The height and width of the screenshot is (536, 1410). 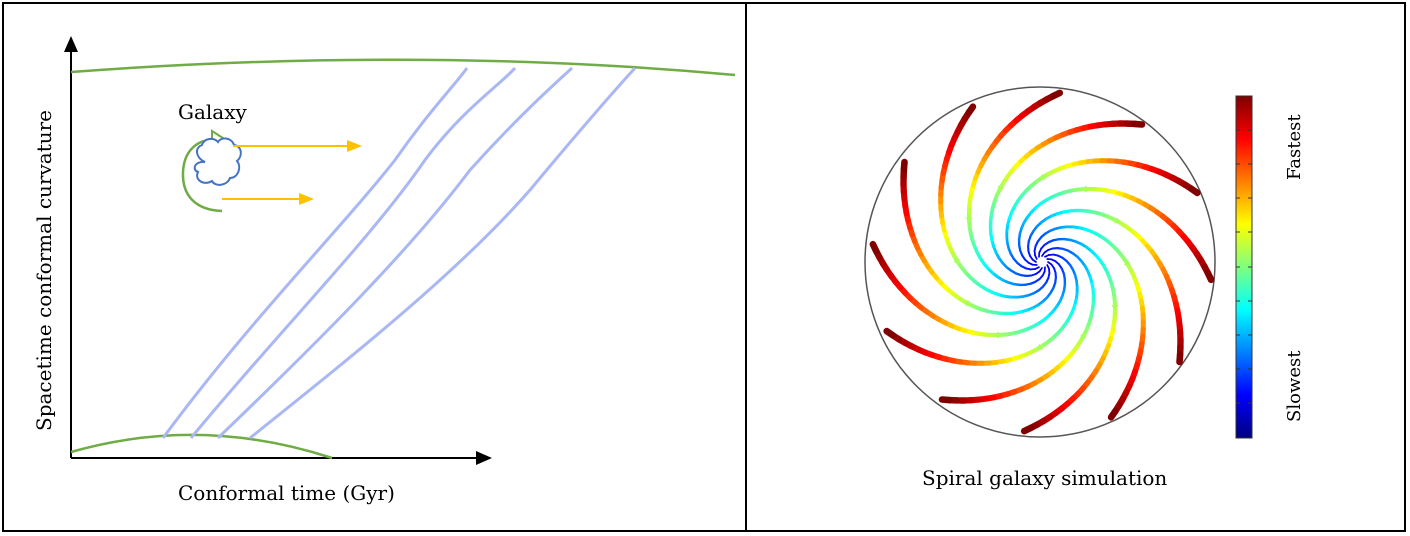 What do you see at coordinates (1294, 147) in the screenshot?
I see `colorbar-high-label: Fastest` at bounding box center [1294, 147].